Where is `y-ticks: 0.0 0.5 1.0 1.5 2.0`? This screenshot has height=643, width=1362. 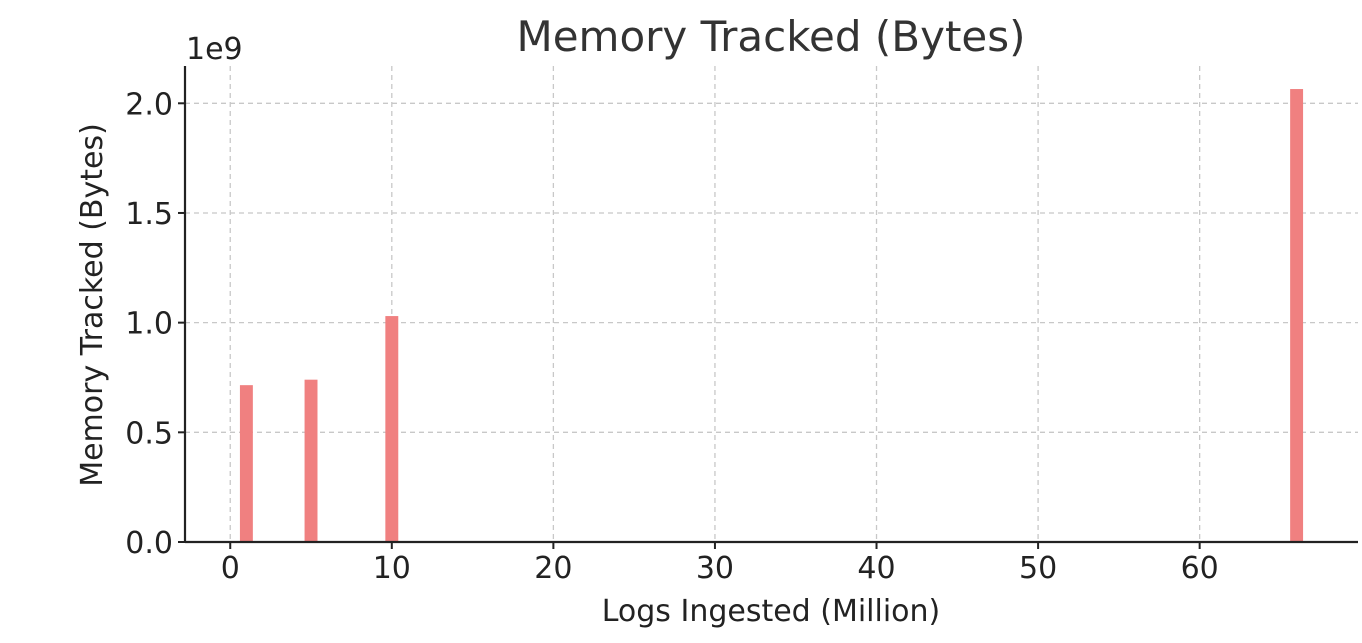
y-ticks: 0.0 0.5 1.0 1.5 2.0 is located at coordinates (155, 324).